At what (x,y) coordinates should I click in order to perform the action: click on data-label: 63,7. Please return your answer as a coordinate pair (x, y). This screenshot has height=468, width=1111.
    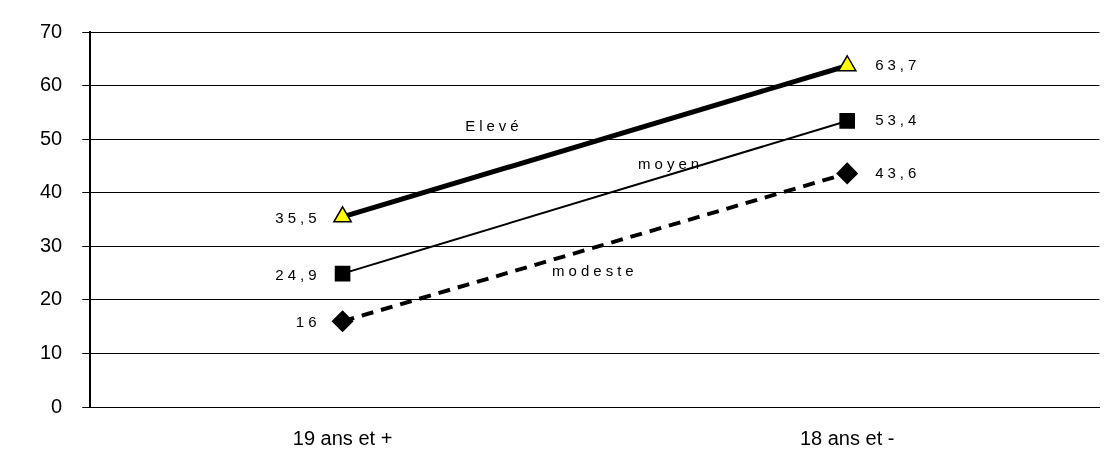
    Looking at the image, I should click on (898, 64).